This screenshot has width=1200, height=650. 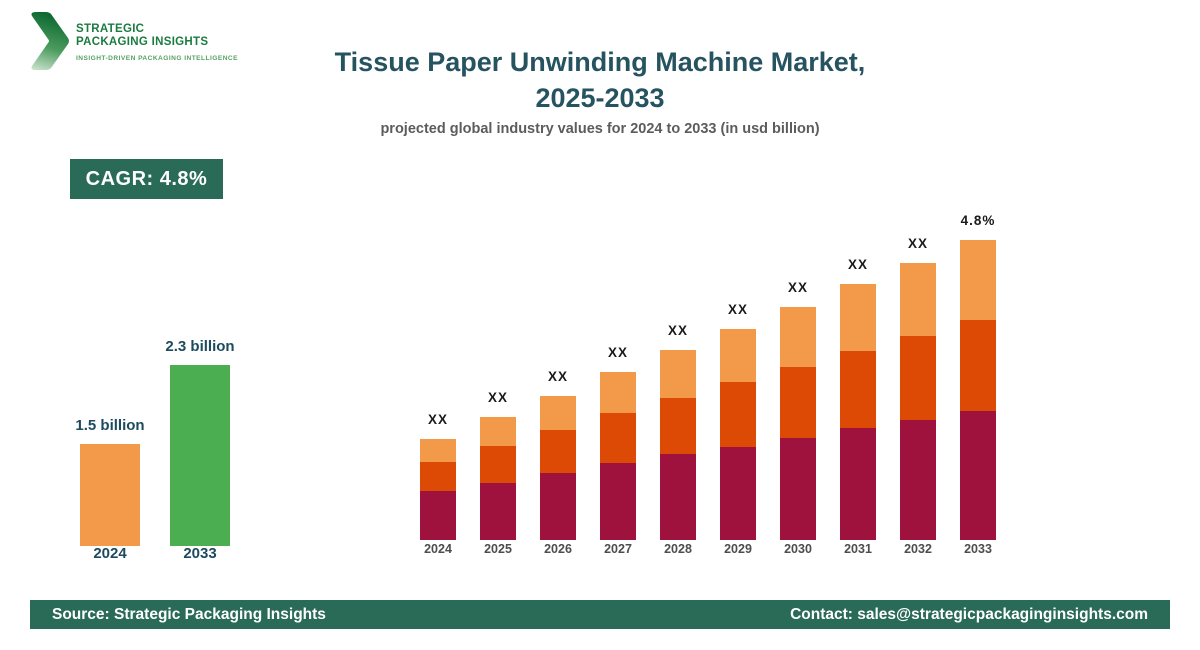 What do you see at coordinates (678, 374) in the screenshot?
I see `bar-2028-segment-top` at bounding box center [678, 374].